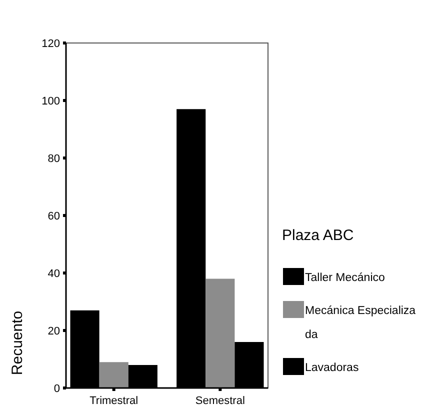 The height and width of the screenshot is (411, 438). Describe the element at coordinates (17, 343) in the screenshot. I see `y-axis-title: Recuento` at that location.